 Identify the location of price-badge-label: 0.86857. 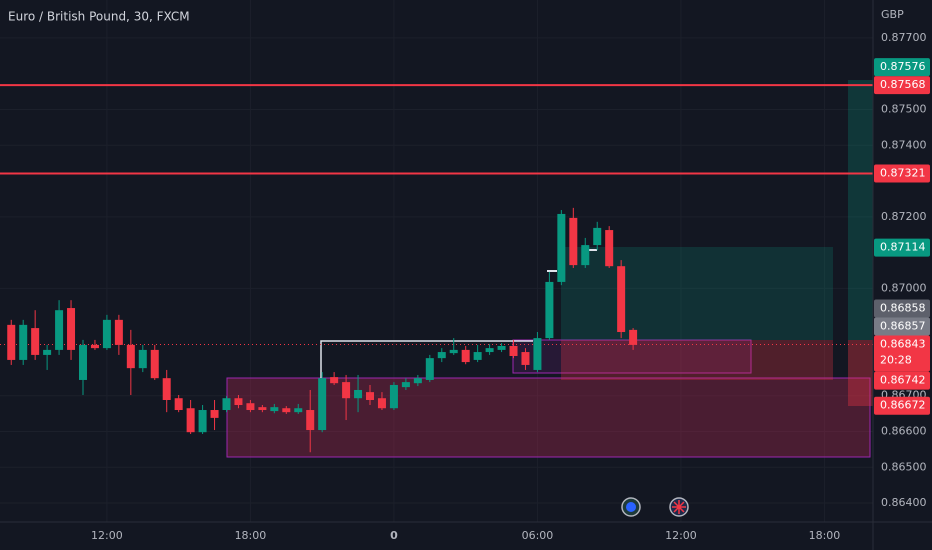
(903, 326).